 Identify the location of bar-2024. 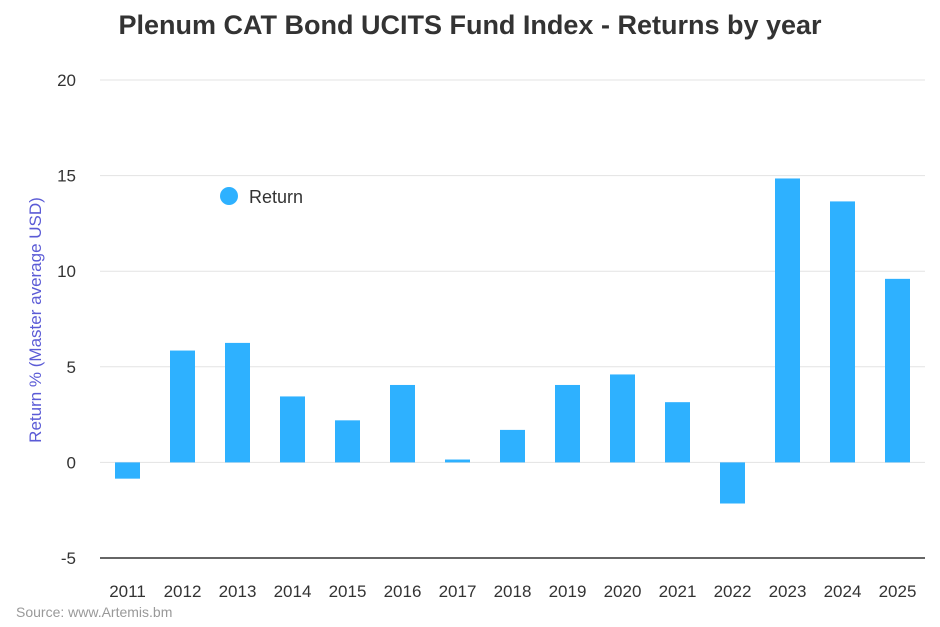
(842, 332).